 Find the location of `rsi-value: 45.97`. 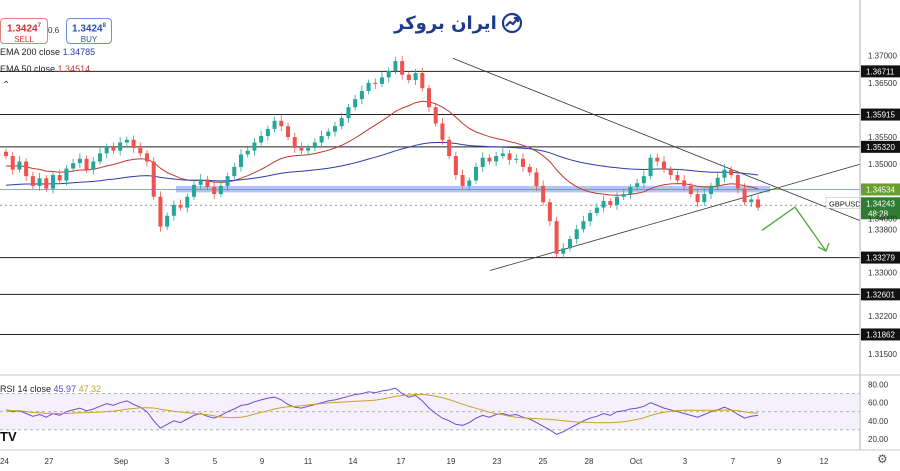

rsi-value: 45.97 is located at coordinates (65, 389).